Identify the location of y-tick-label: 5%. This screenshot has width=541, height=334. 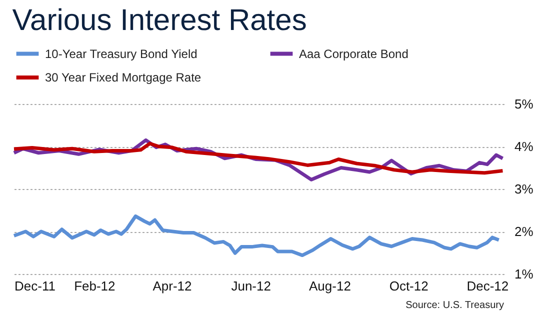
(524, 104).